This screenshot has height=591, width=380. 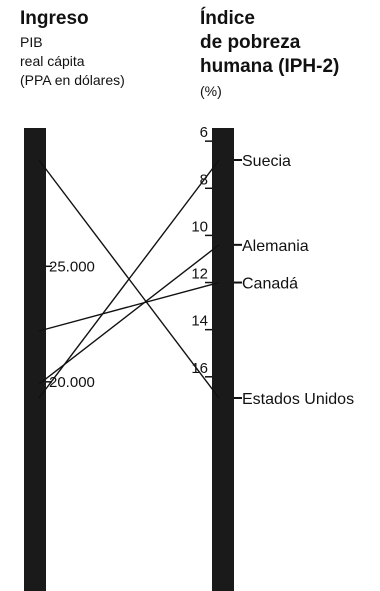 I want to click on country-label: Alemania, so click(x=275, y=246).